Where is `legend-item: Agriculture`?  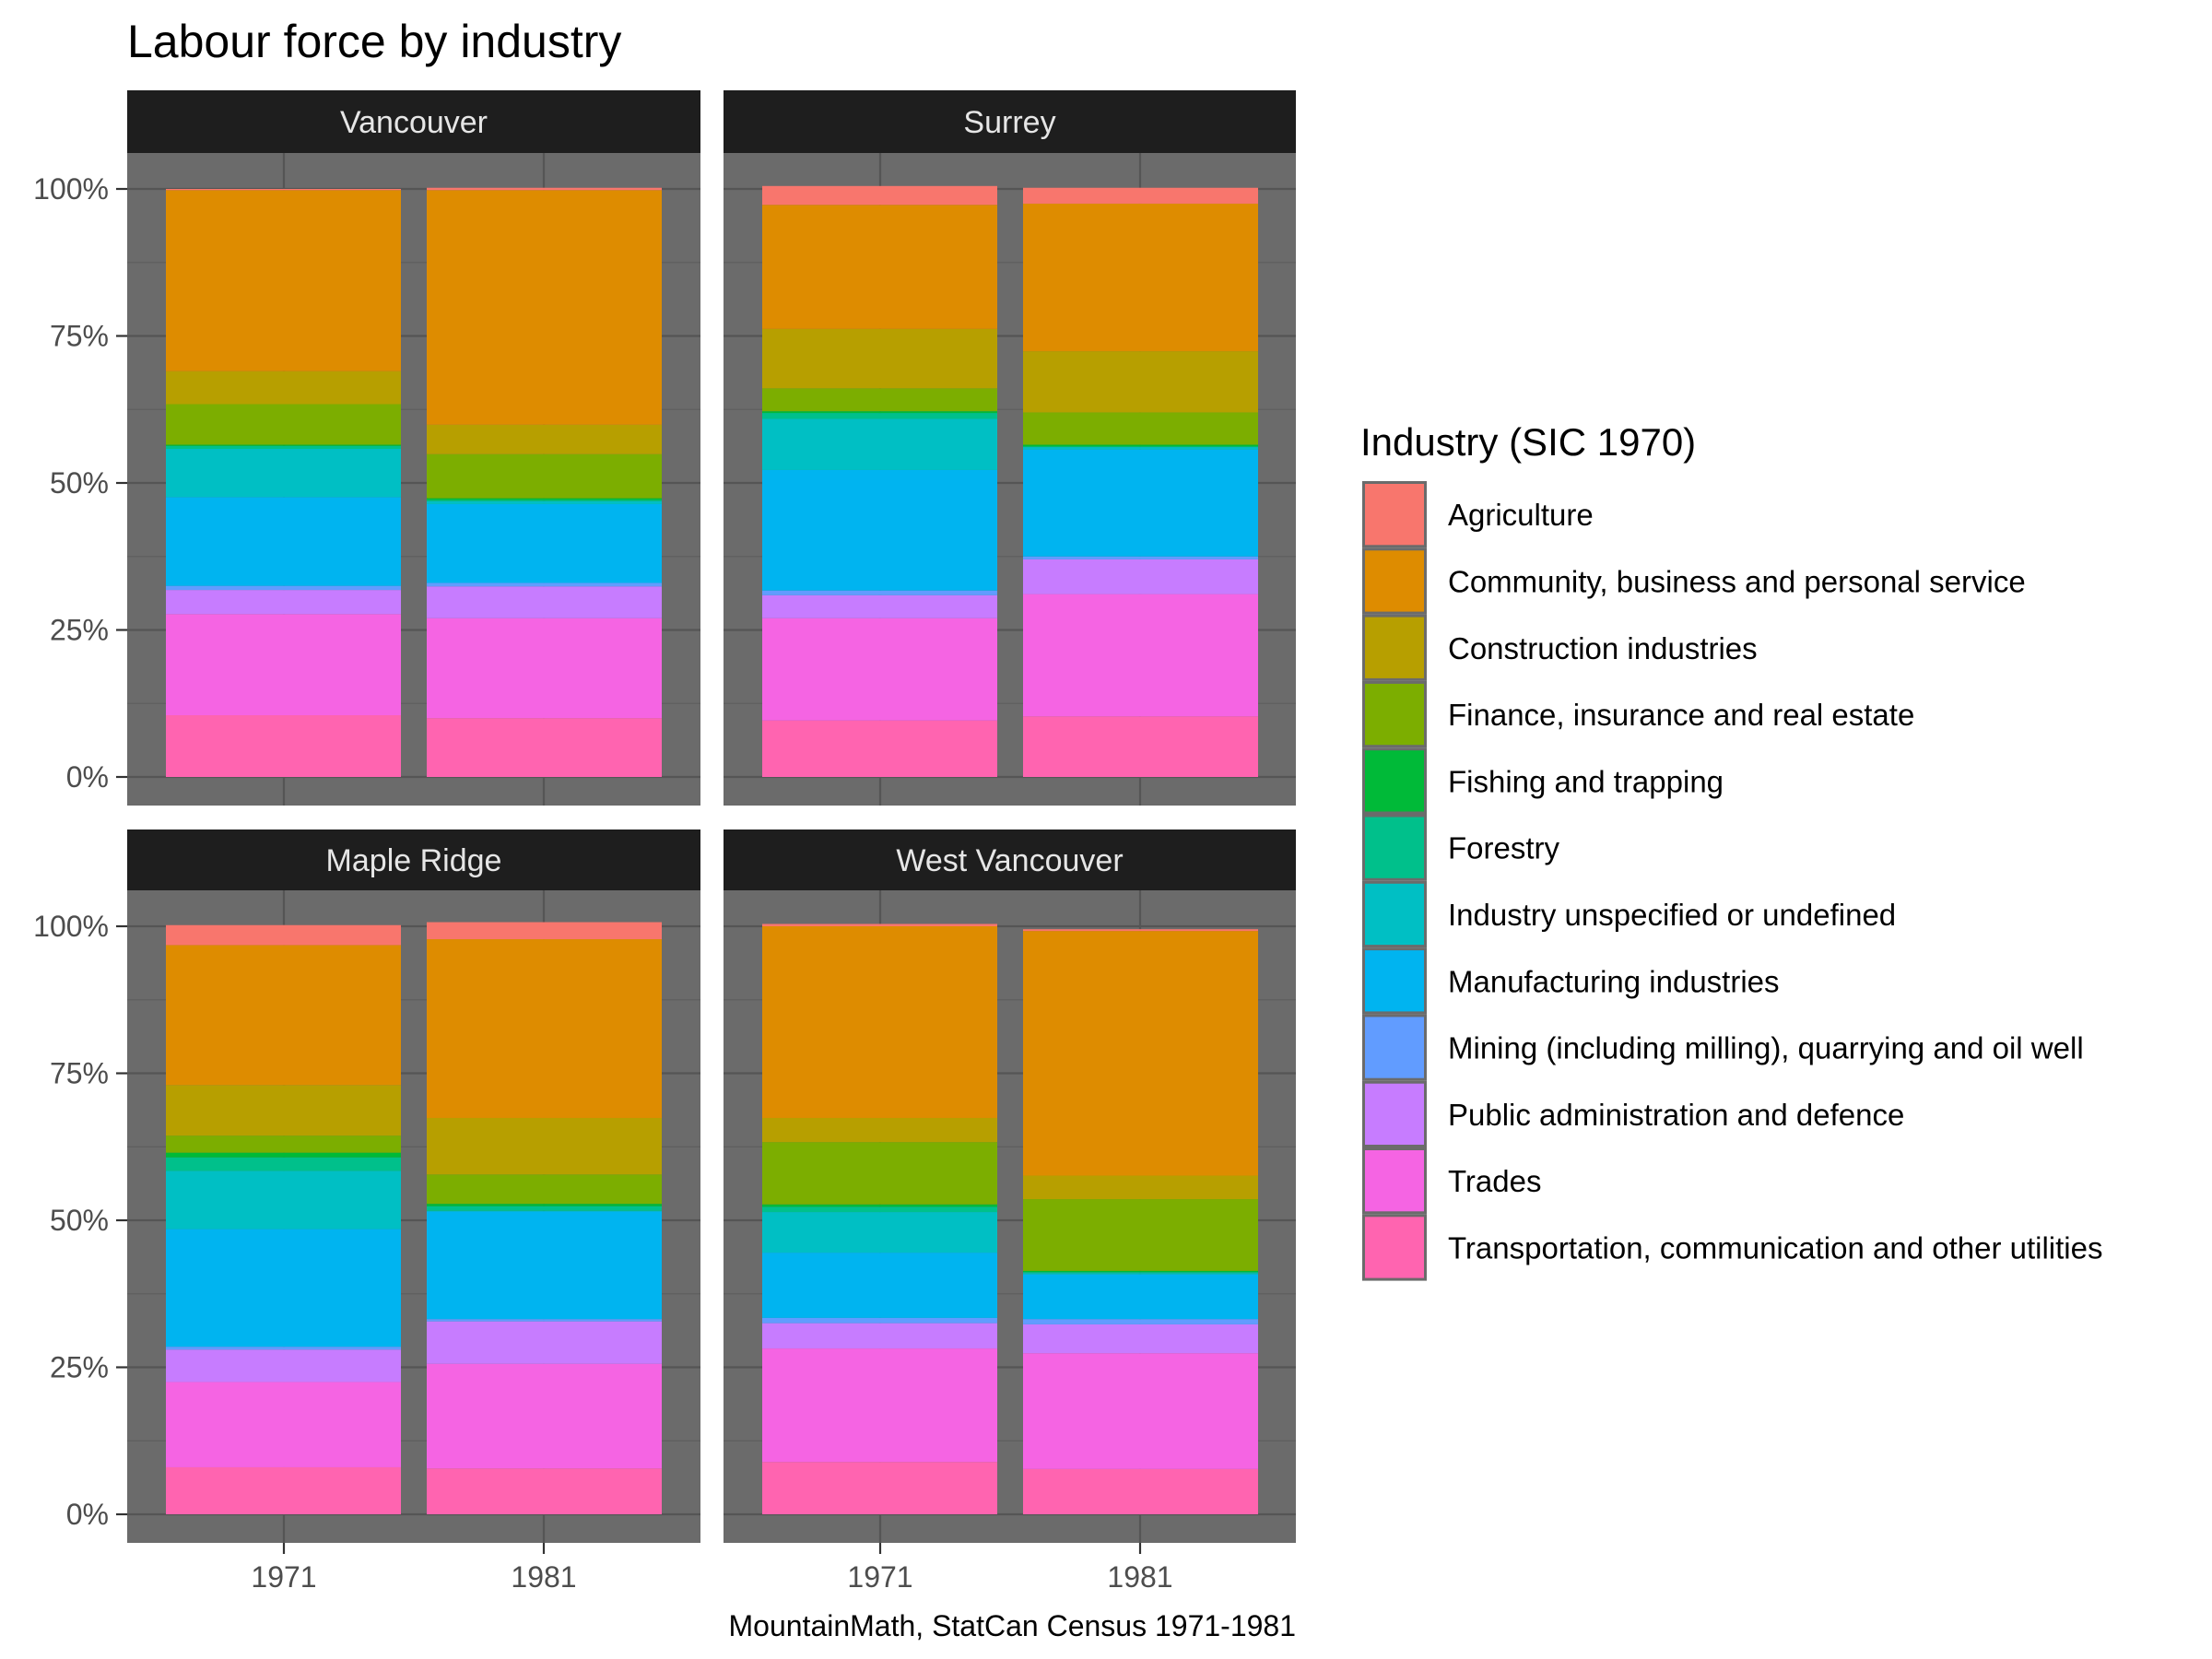 legend-item: Agriculture is located at coordinates (1478, 514).